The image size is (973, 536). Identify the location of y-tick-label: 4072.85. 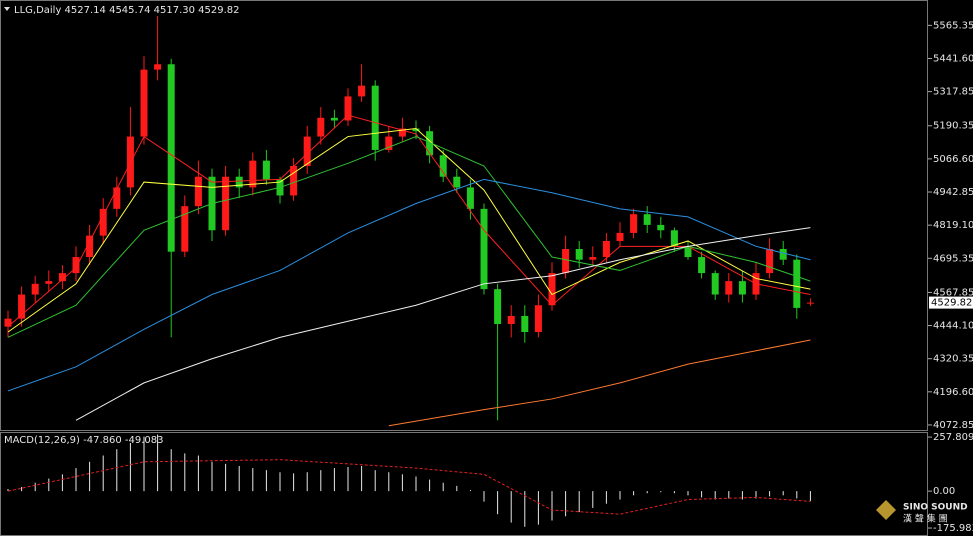
(953, 425).